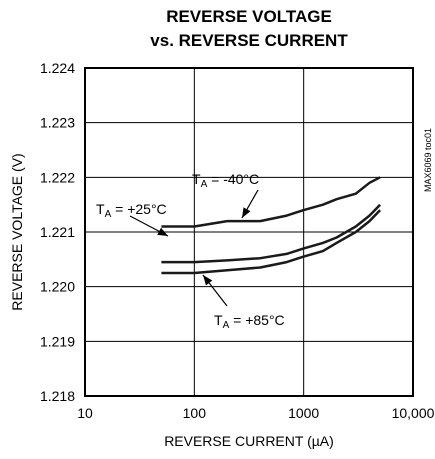 The width and height of the screenshot is (435, 459). What do you see at coordinates (428, 160) in the screenshot?
I see `figure-code: MAX6069 toc01` at bounding box center [428, 160].